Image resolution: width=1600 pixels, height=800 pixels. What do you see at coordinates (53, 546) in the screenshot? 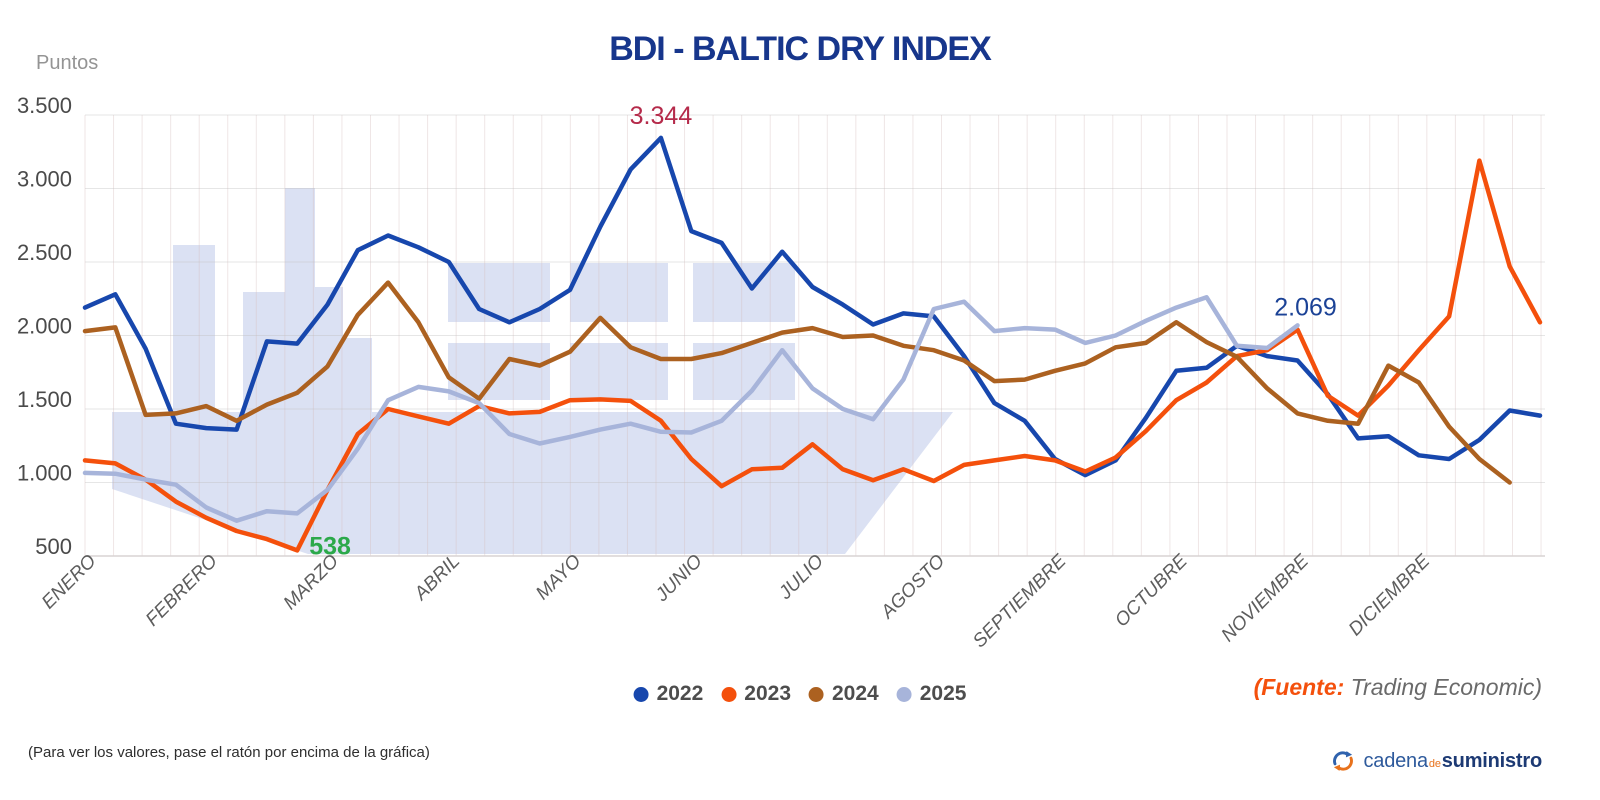
I see `y-axis-tick-label: 500` at bounding box center [53, 546].